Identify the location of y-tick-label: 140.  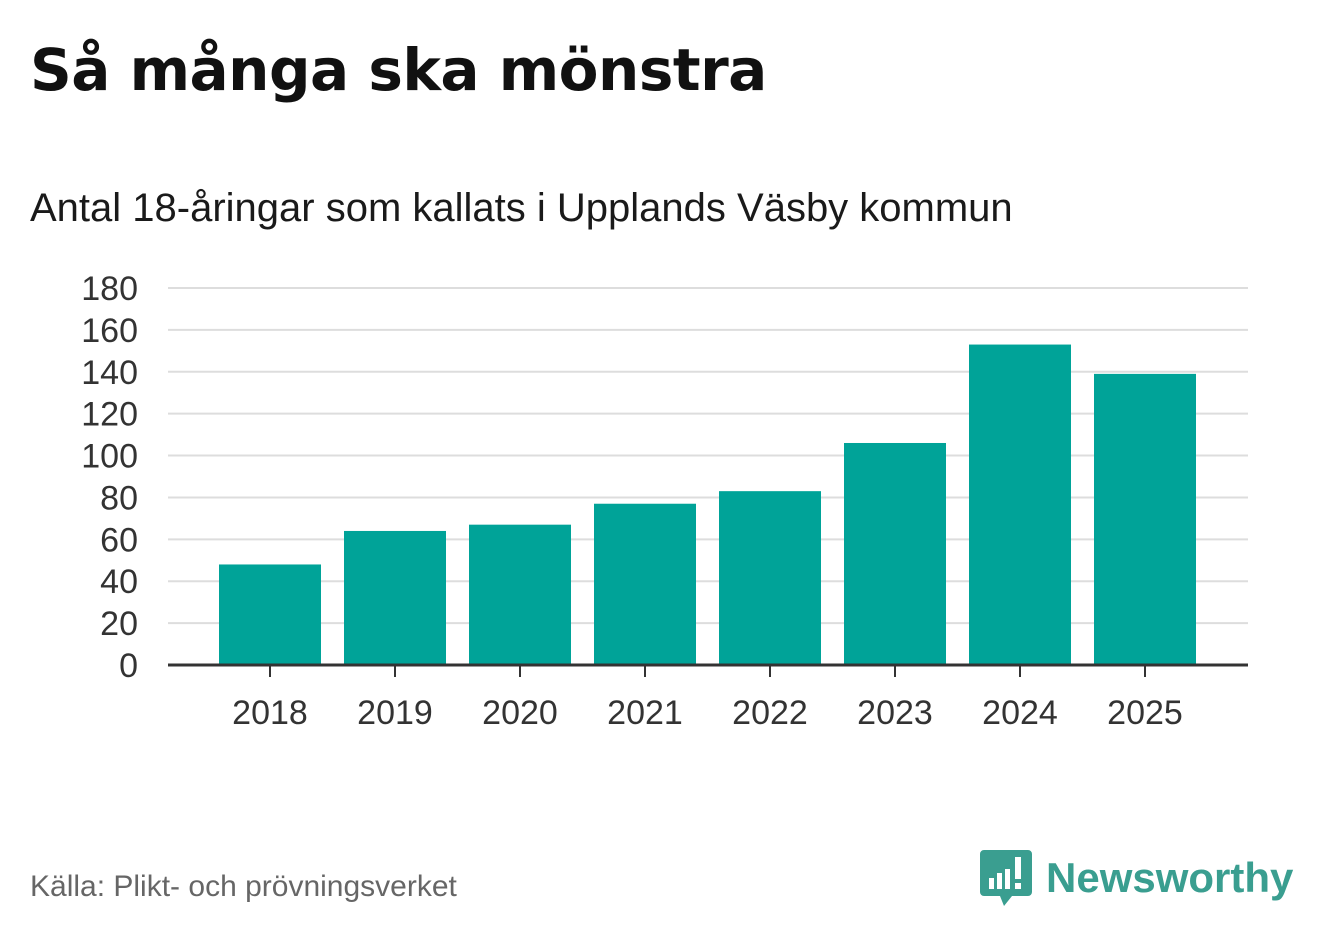
(109, 373).